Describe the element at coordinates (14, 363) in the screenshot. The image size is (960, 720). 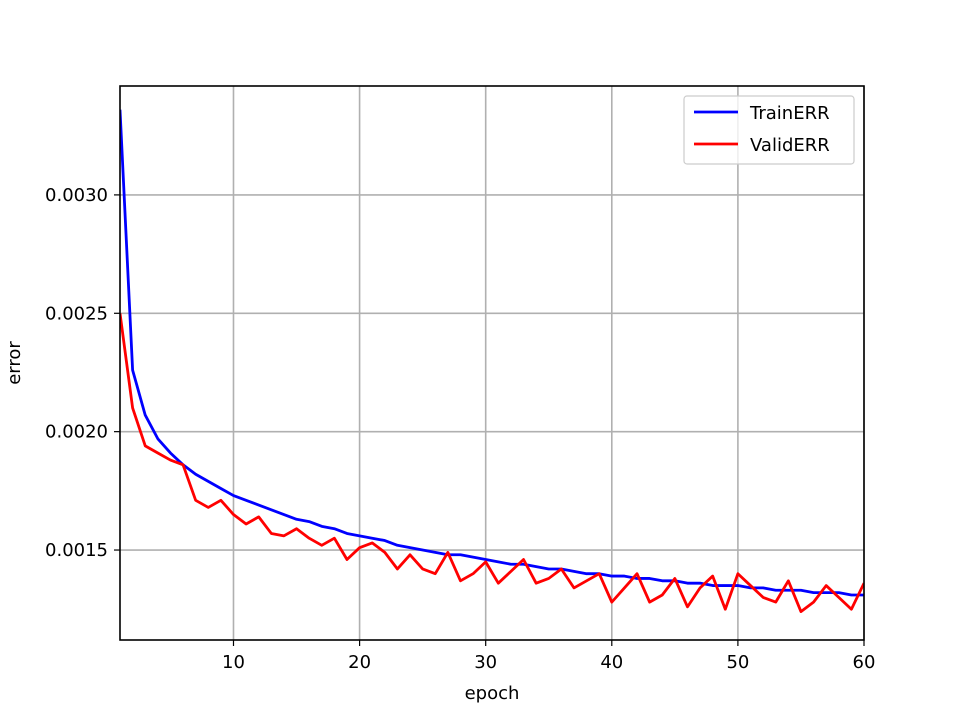
I see `y-axis-label: error` at that location.